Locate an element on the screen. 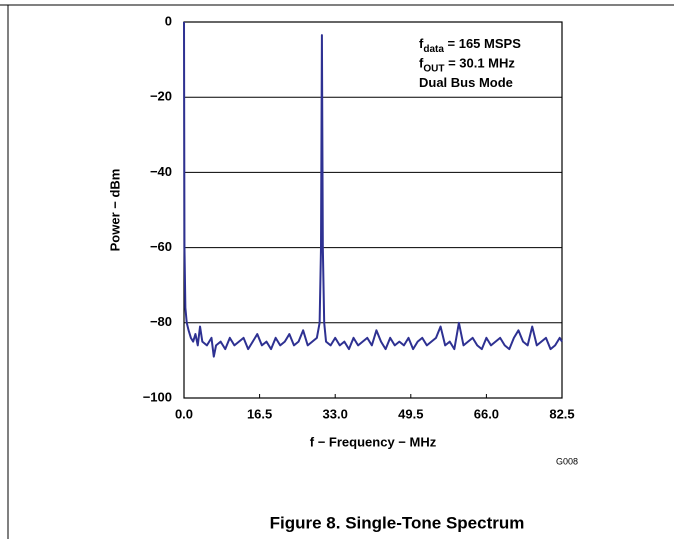  x-tick-label: 33.0 is located at coordinates (335, 413).